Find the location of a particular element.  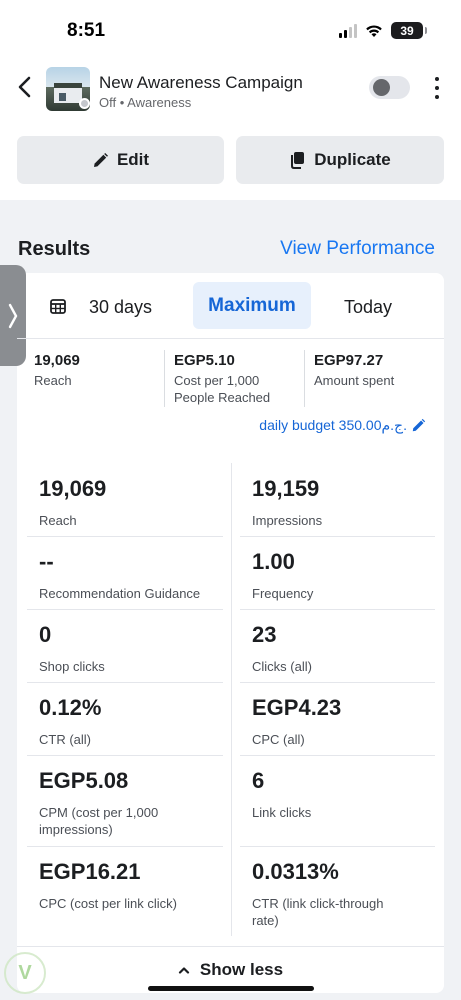

more-options-icon is located at coordinates (437, 88).